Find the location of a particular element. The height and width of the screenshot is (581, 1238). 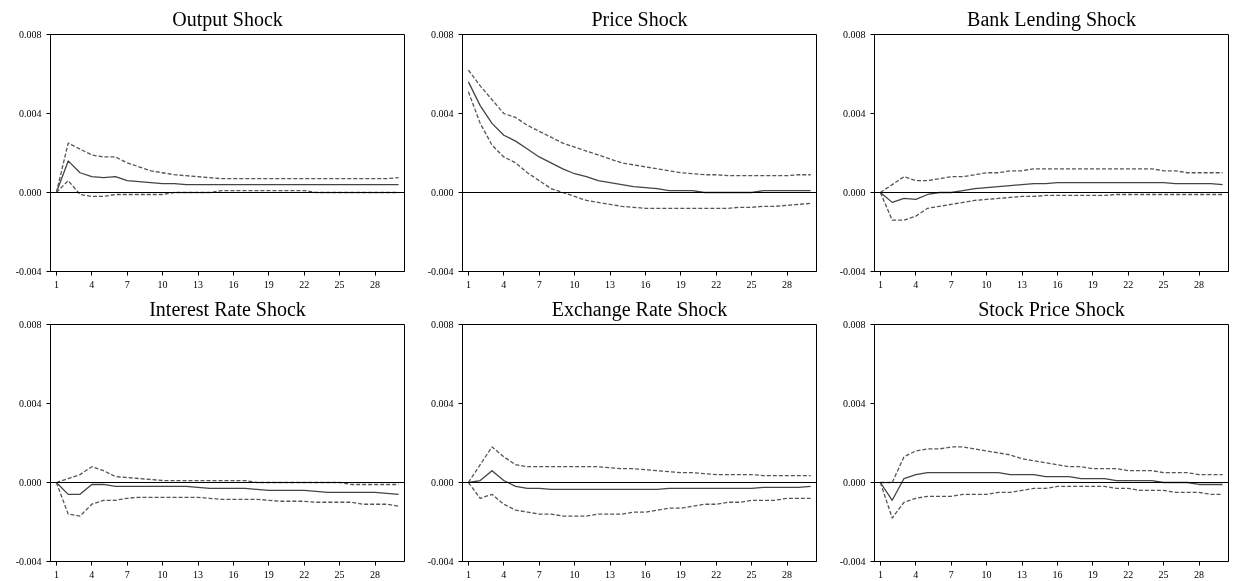

chart-title: Exchange Rate Shock is located at coordinates (639, 309).